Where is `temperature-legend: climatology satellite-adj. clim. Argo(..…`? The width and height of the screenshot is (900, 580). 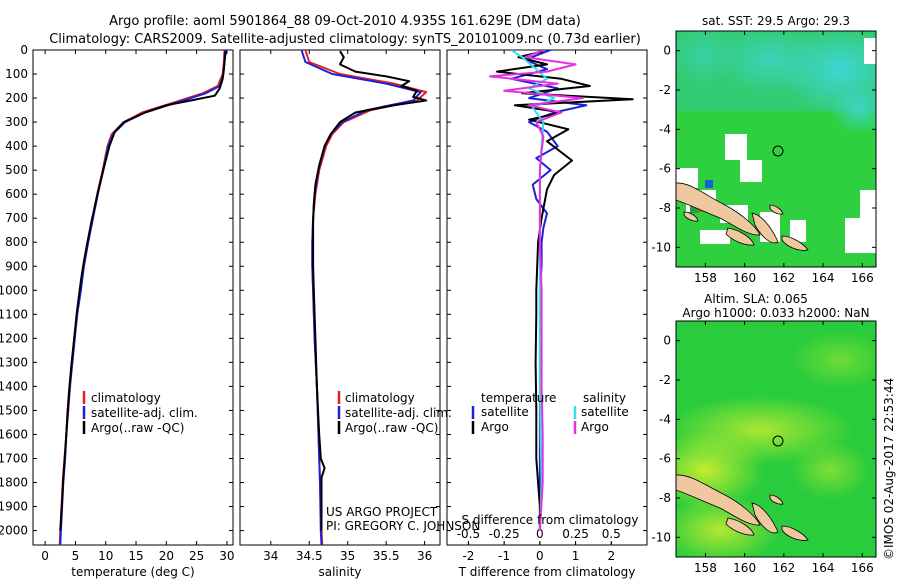 temperature-legend: climatology satellite-adj. clim. Argo(..… is located at coordinates (140, 413).